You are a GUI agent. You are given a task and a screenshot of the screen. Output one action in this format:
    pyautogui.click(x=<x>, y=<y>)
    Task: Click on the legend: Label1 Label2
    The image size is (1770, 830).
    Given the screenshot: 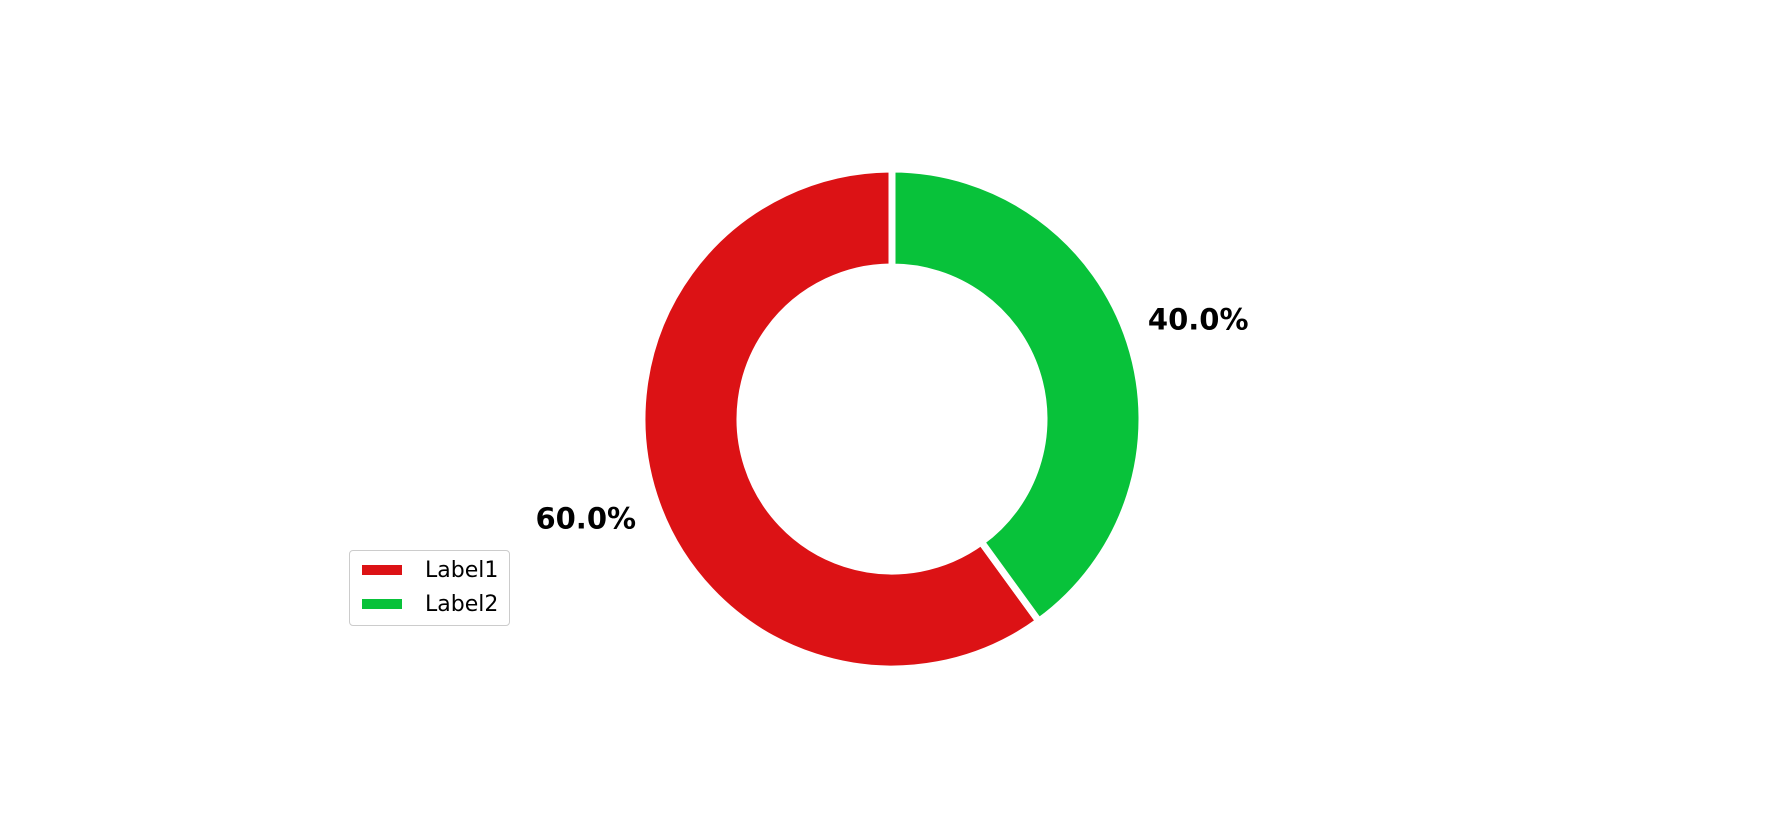 What is the action you would take?
    pyautogui.click(x=429, y=588)
    